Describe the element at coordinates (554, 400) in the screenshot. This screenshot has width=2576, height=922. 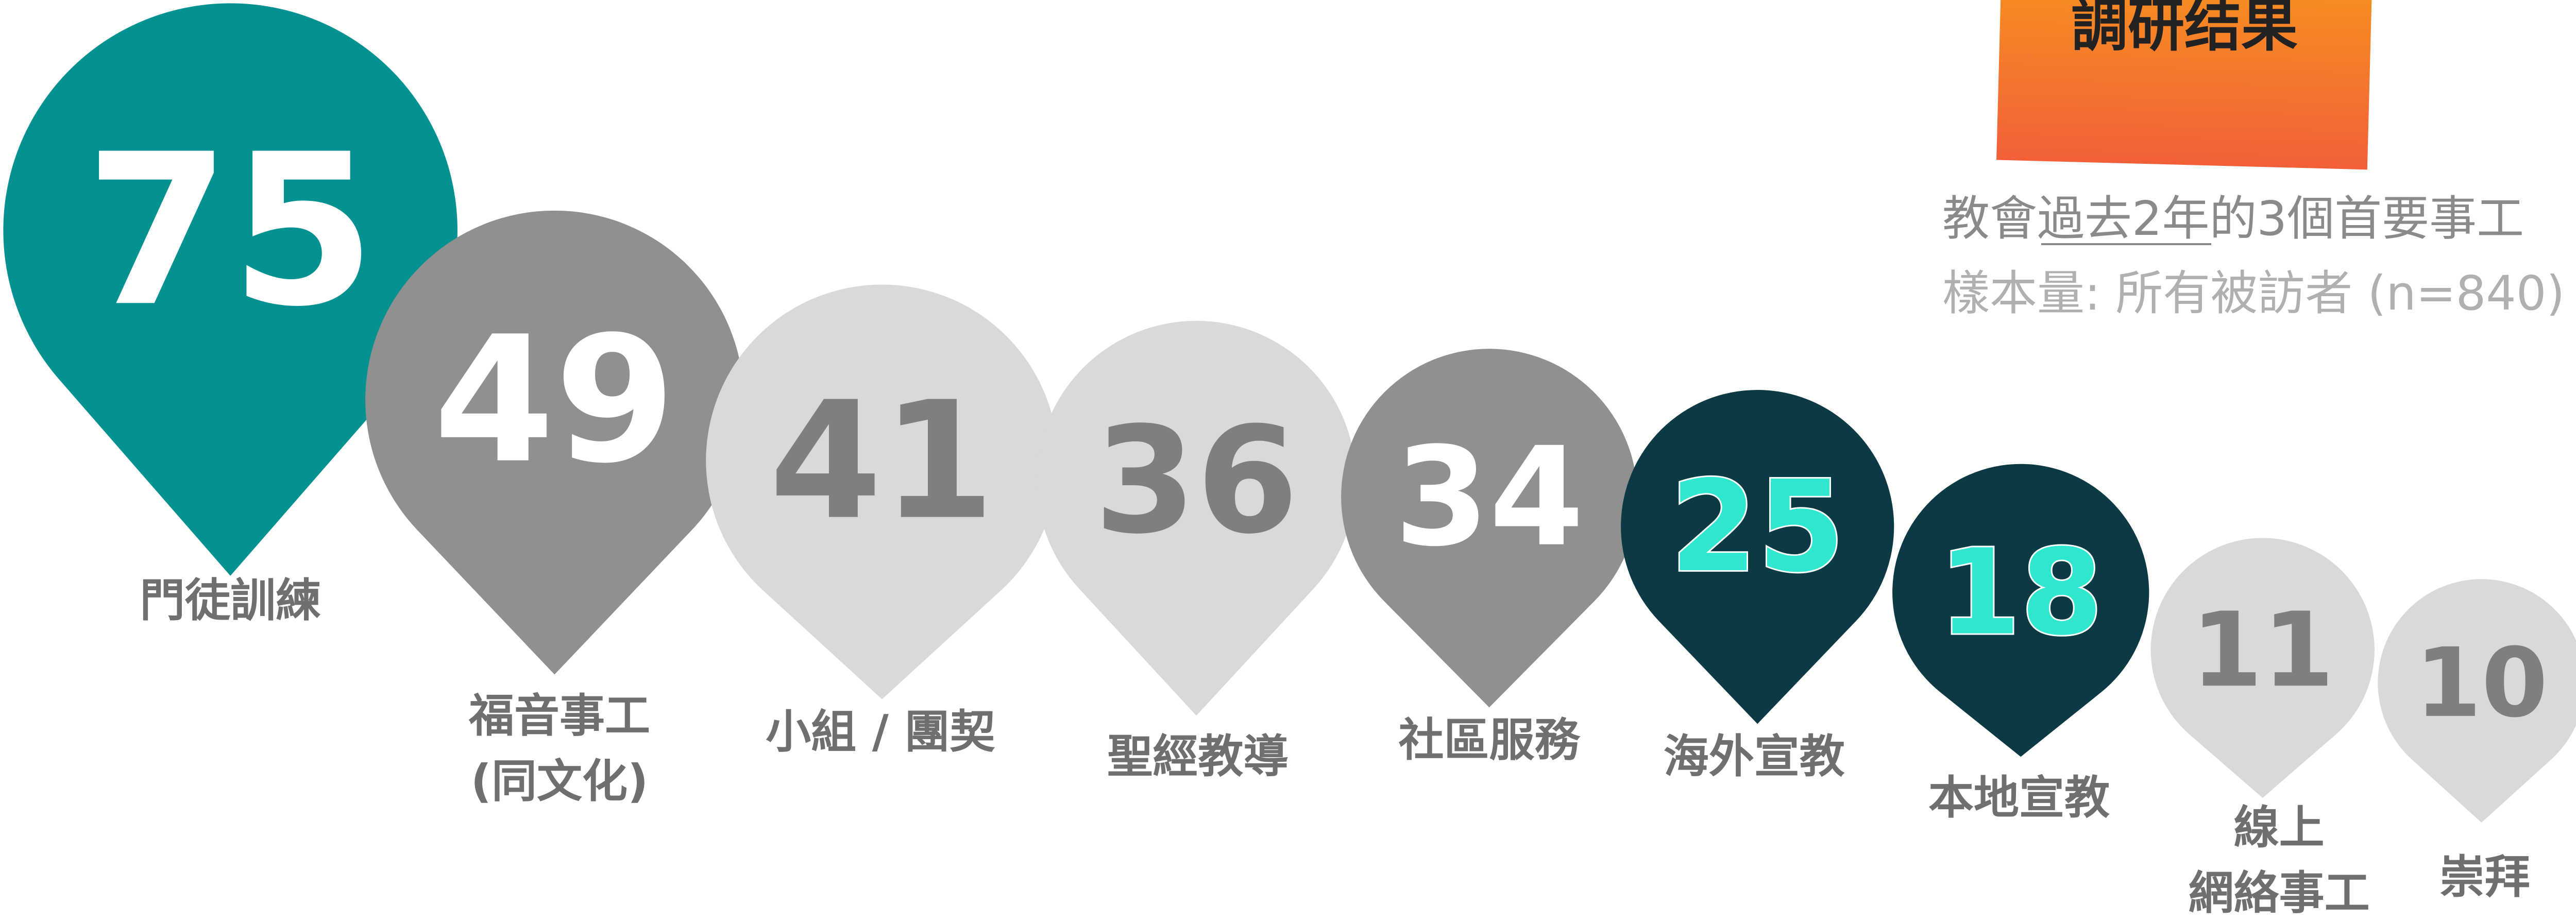
I see `value-label: 49` at that location.